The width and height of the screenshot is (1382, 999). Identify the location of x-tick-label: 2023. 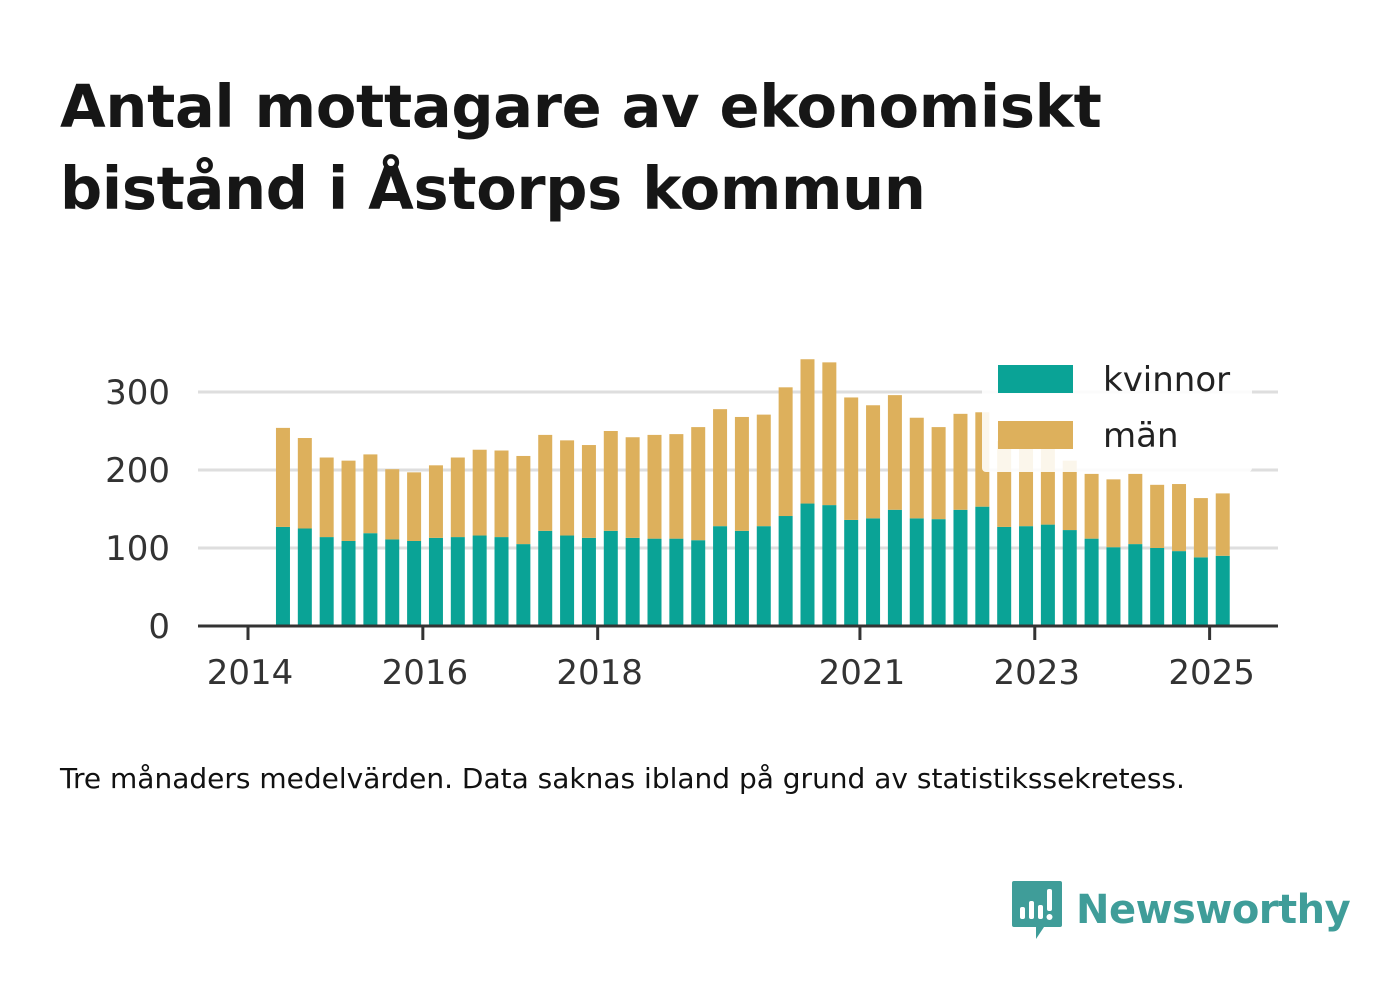
(1037, 673).